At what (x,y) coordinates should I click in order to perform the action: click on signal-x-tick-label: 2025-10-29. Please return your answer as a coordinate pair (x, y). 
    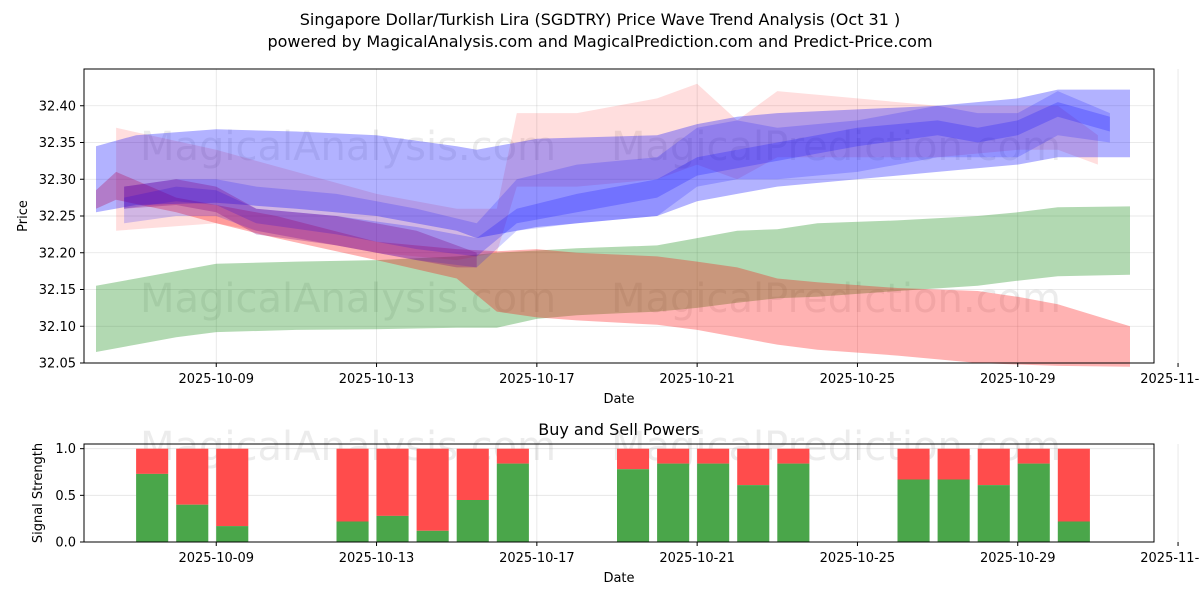
    Looking at the image, I should click on (1018, 558).